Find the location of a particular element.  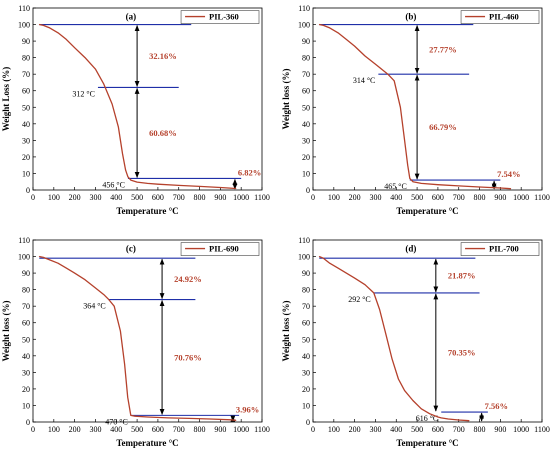

legend-entry: PIL-360 is located at coordinates (224, 17).